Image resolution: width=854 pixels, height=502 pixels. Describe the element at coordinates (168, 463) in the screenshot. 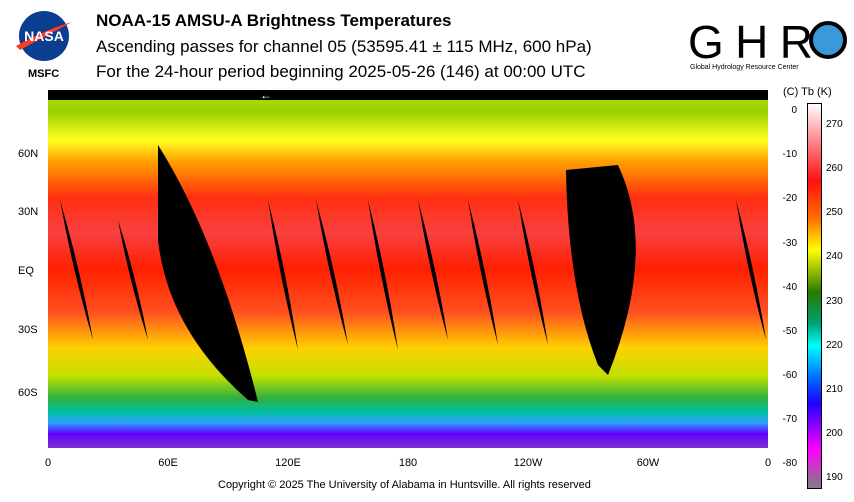

I see `lon-tick-label: 60E` at that location.